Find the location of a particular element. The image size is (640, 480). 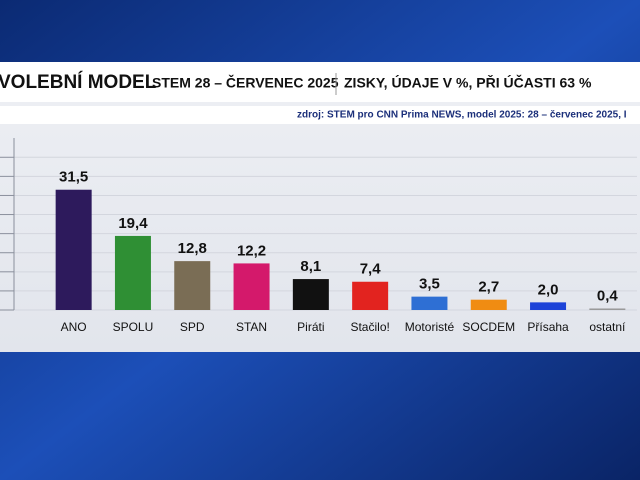

chart-subtitle: STEM 28 – ČERVENEC 2025 is located at coordinates (245, 82).